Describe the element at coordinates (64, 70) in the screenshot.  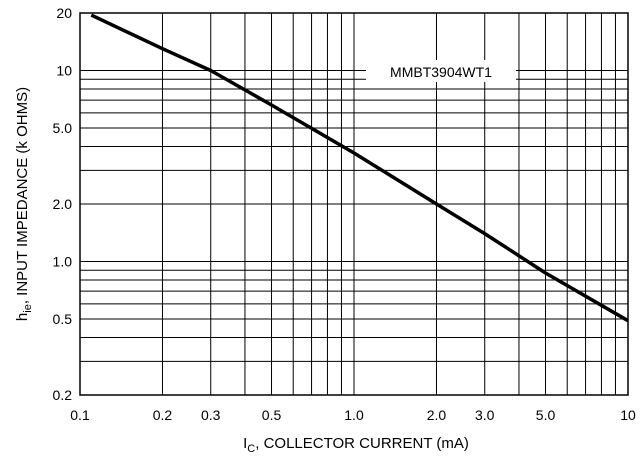
I see `y-tick-label: 10` at that location.